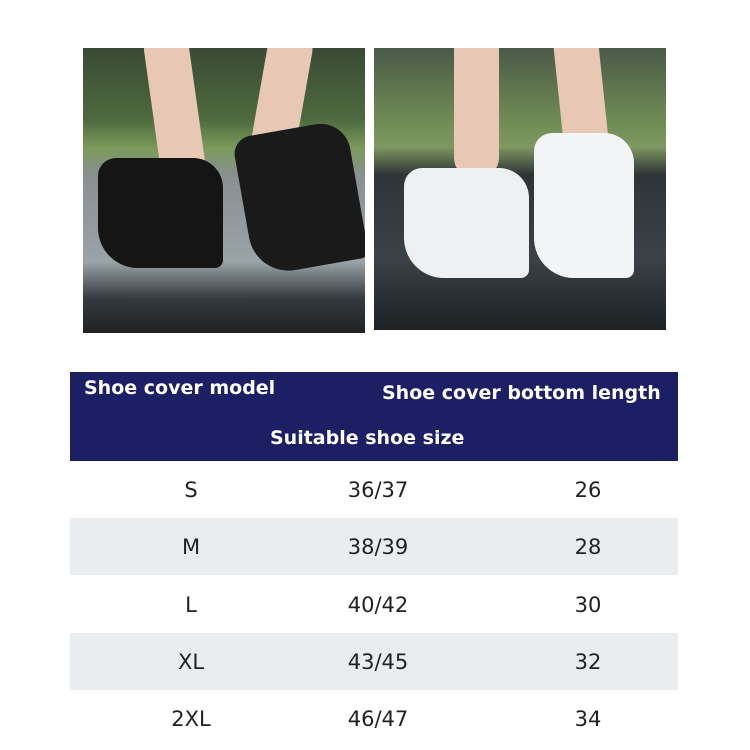 The image size is (750, 750). What do you see at coordinates (378, 662) in the screenshot?
I see `cell-size: 43/45` at bounding box center [378, 662].